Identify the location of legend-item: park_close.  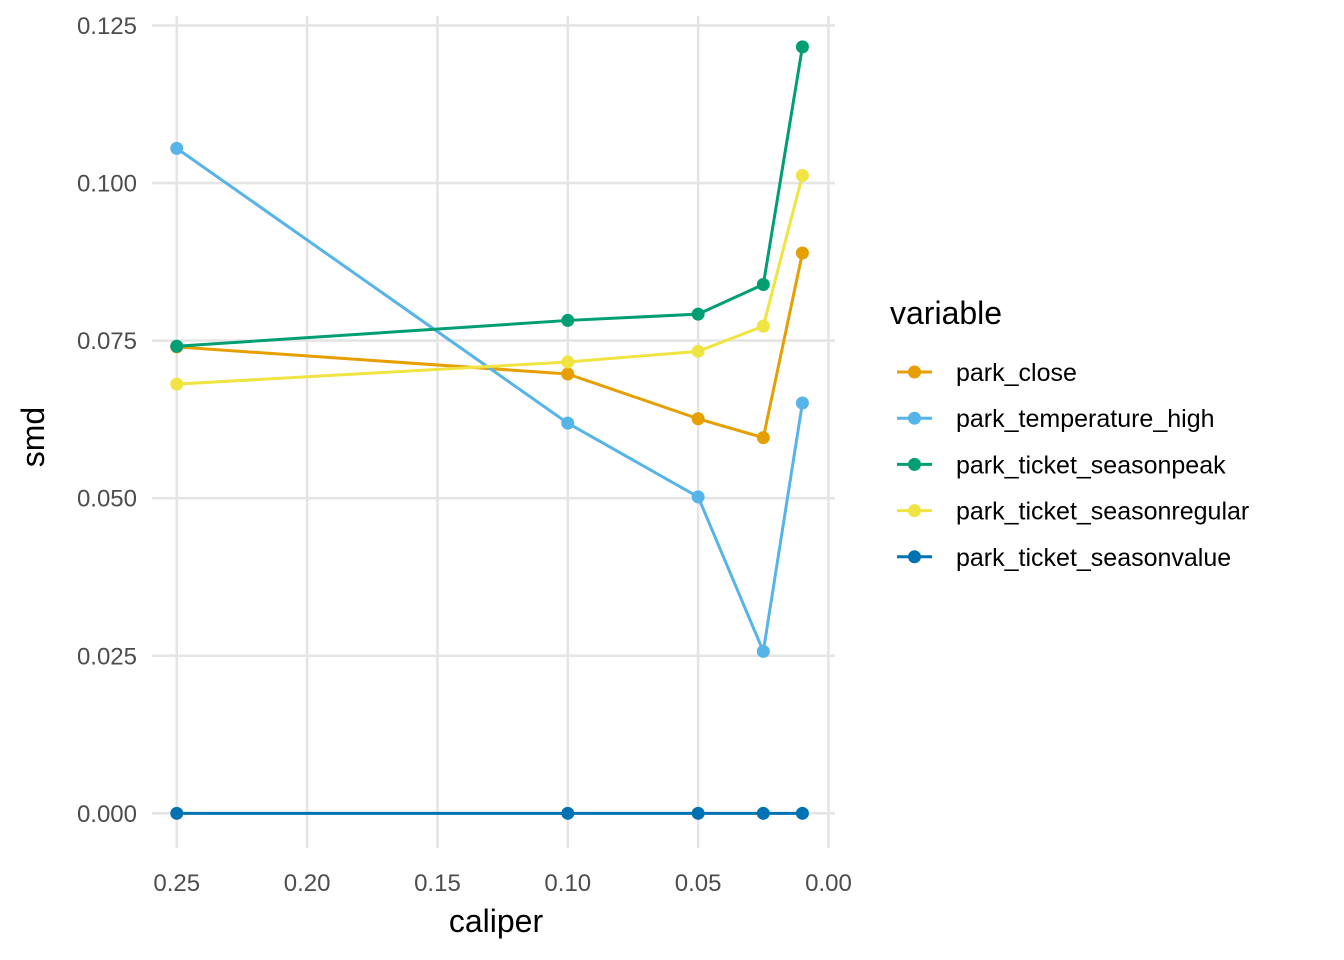
(987, 373).